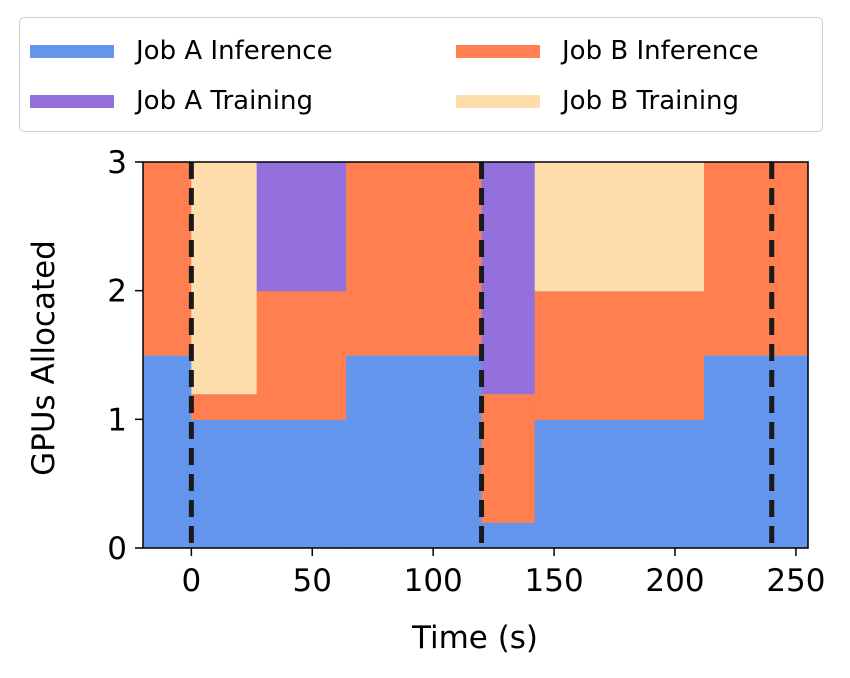 This screenshot has height=678, width=850. What do you see at coordinates (117, 292) in the screenshot?
I see `y-tick-label: 2` at bounding box center [117, 292].